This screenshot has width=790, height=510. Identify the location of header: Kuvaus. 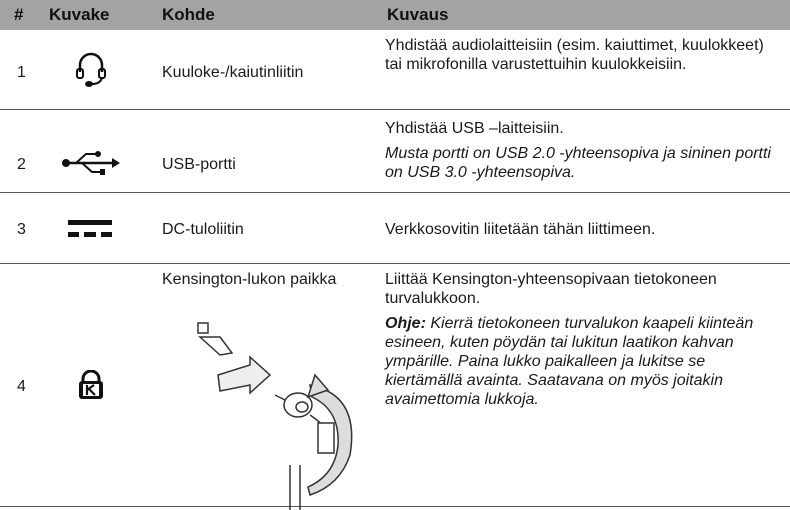
(418, 14).